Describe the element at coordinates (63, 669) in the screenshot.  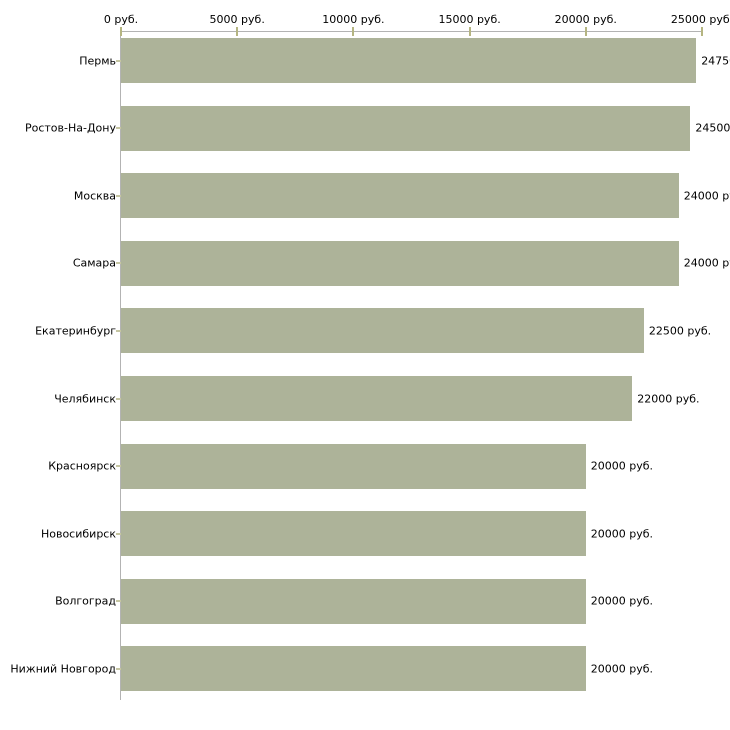
I see `category-label: Нижний Новгород` at that location.